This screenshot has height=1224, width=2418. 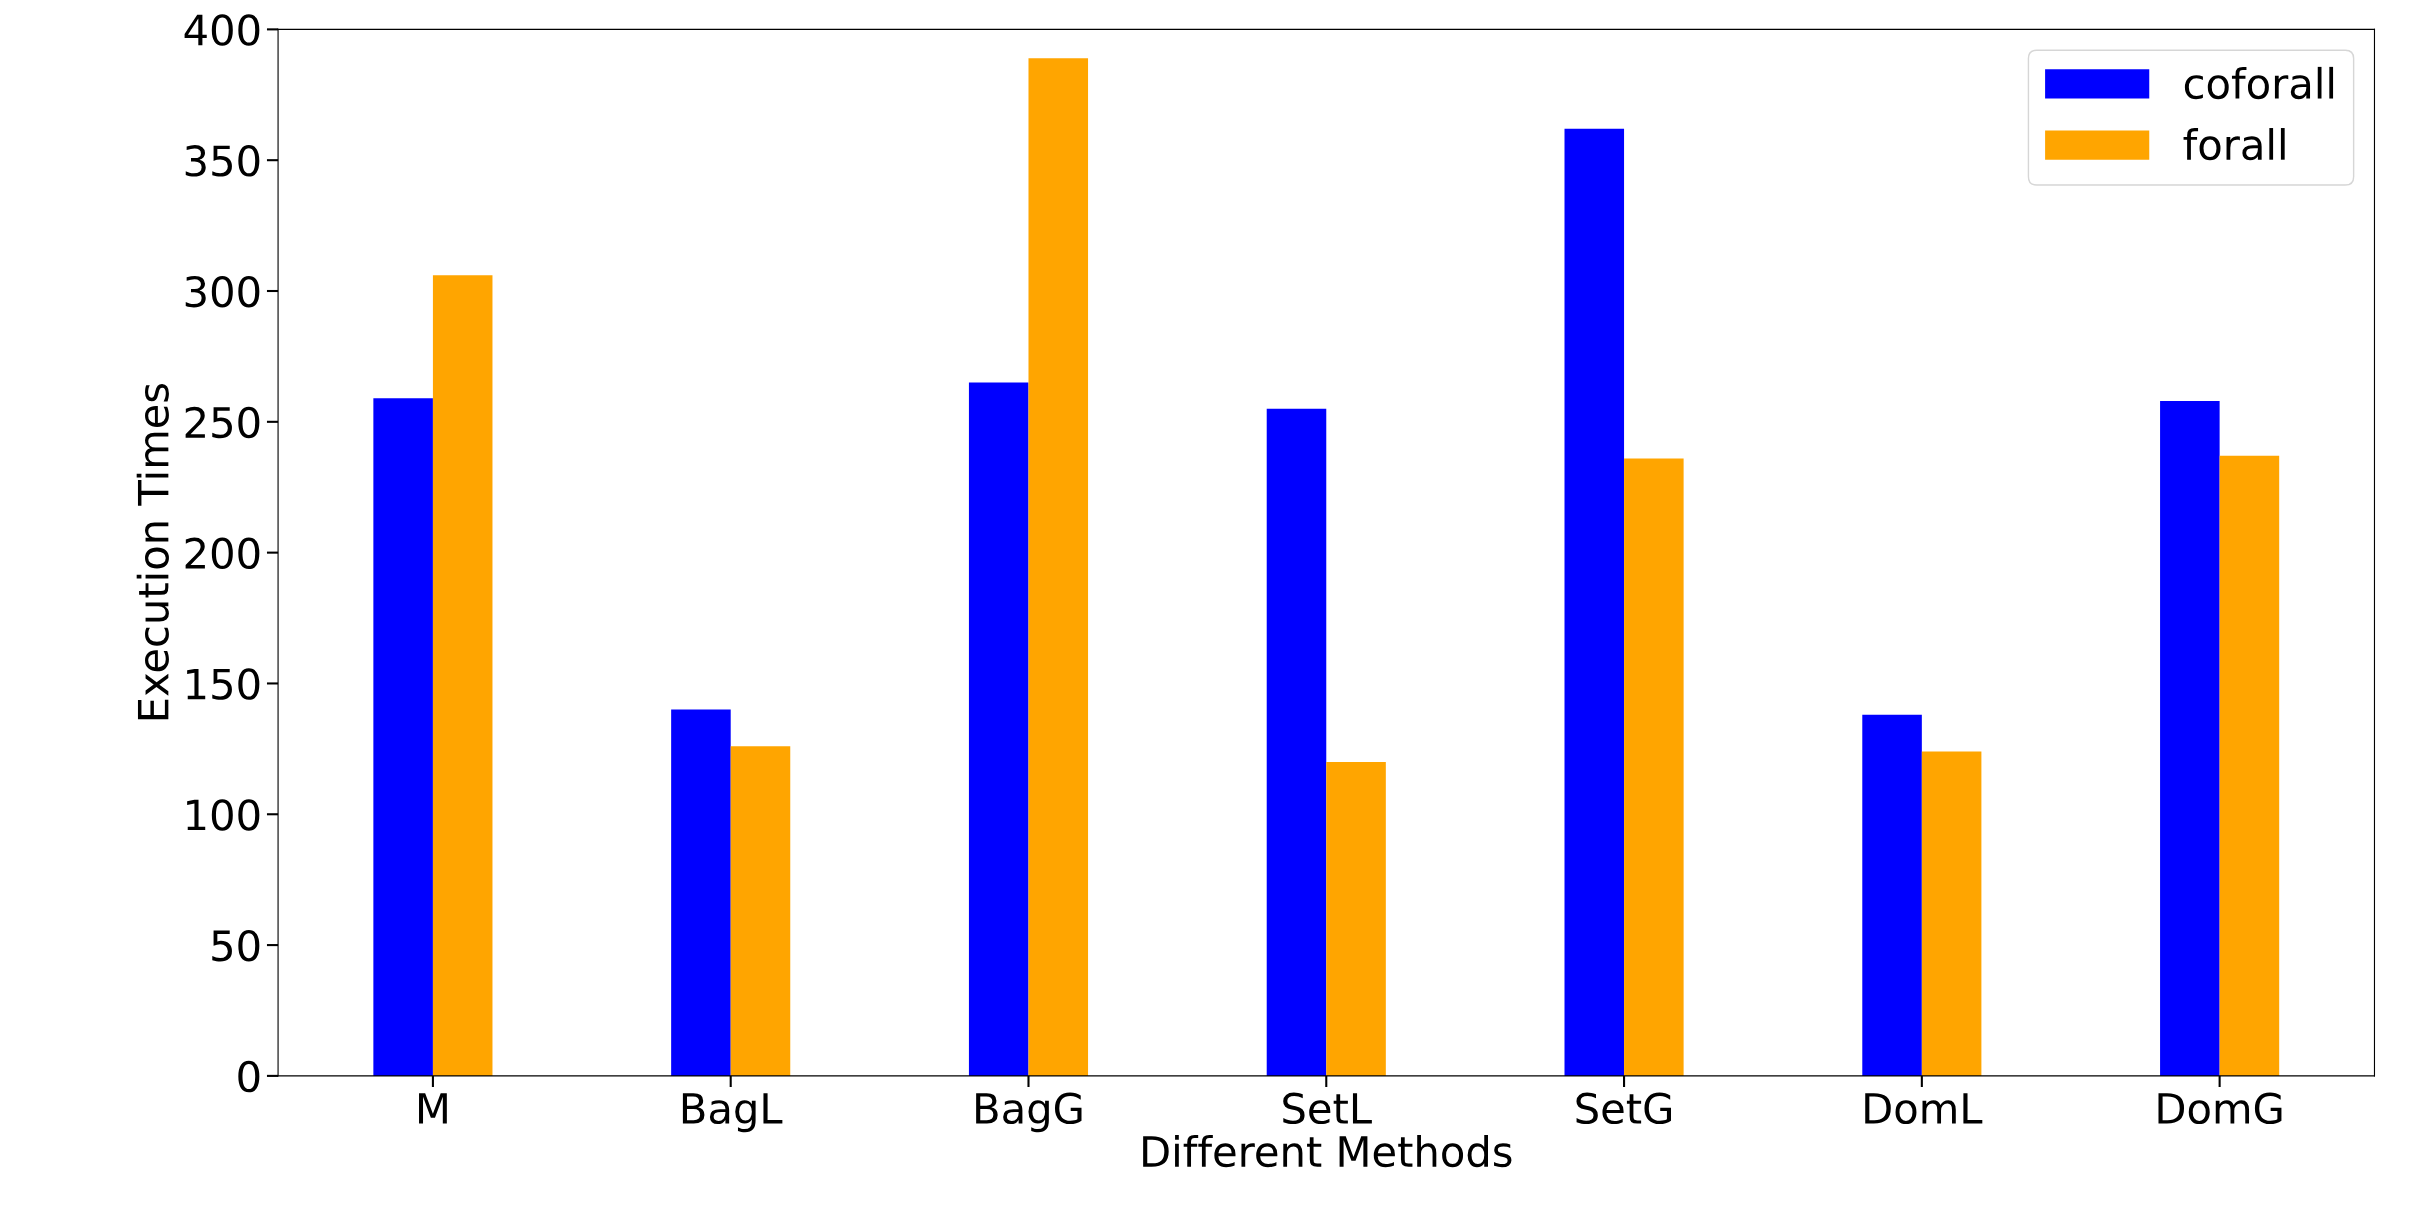 What do you see at coordinates (223, 684) in the screenshot?
I see `y-tick-label: 150` at bounding box center [223, 684].